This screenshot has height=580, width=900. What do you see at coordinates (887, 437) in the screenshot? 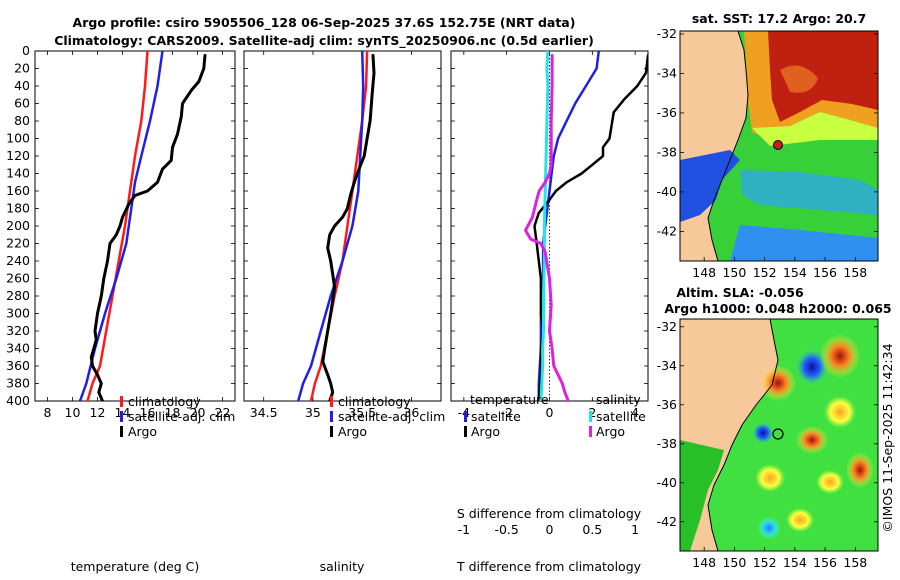
I see `imos-credit: ©IMOS 11-Sep-2025 11:42:34` at bounding box center [887, 437].